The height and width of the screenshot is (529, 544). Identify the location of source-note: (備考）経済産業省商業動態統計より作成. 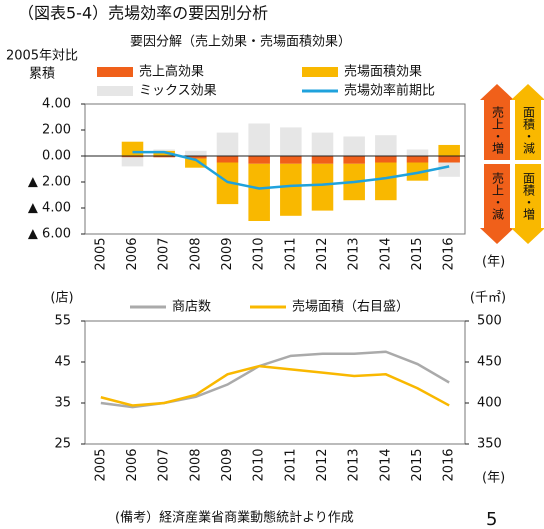
(234, 518).